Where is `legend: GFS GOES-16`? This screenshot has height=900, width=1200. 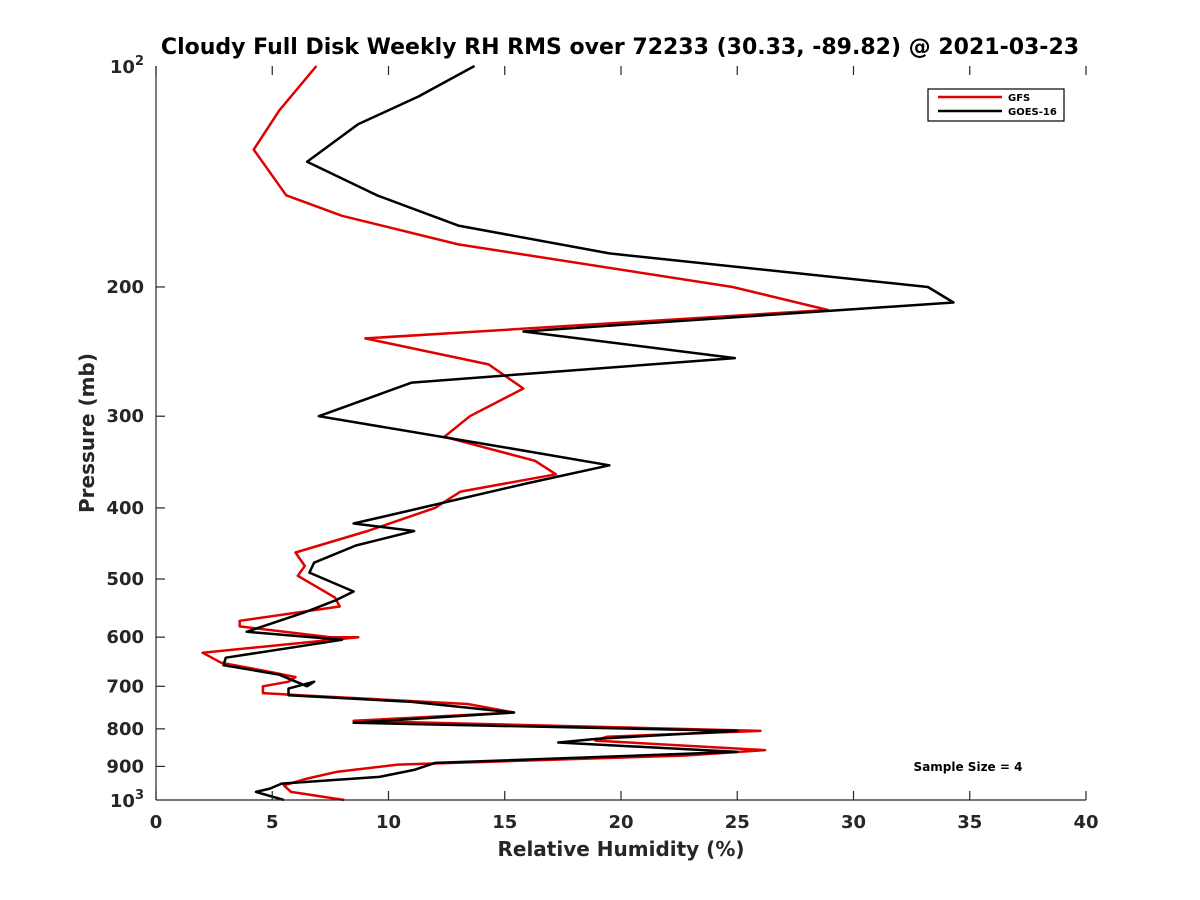 legend: GFS GOES-16 is located at coordinates (996, 105).